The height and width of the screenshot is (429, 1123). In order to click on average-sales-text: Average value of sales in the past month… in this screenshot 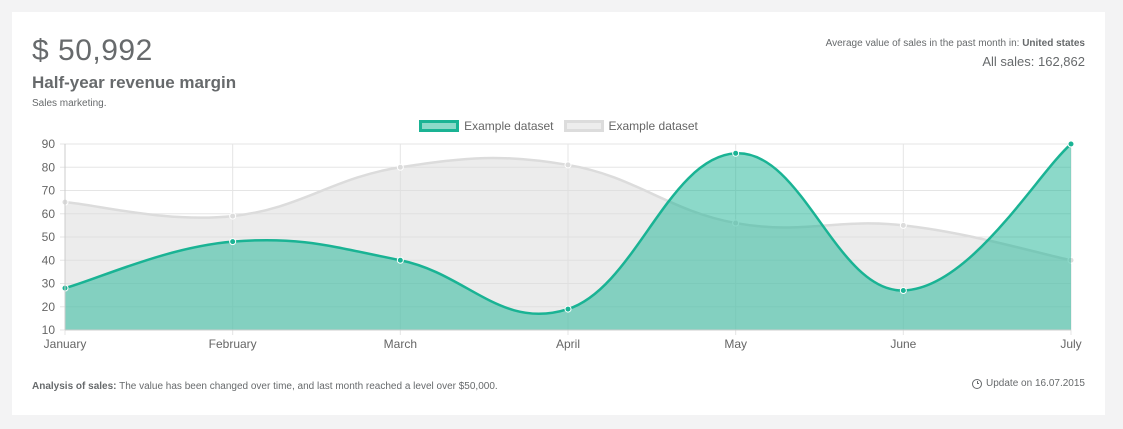, I will do `click(922, 43)`.